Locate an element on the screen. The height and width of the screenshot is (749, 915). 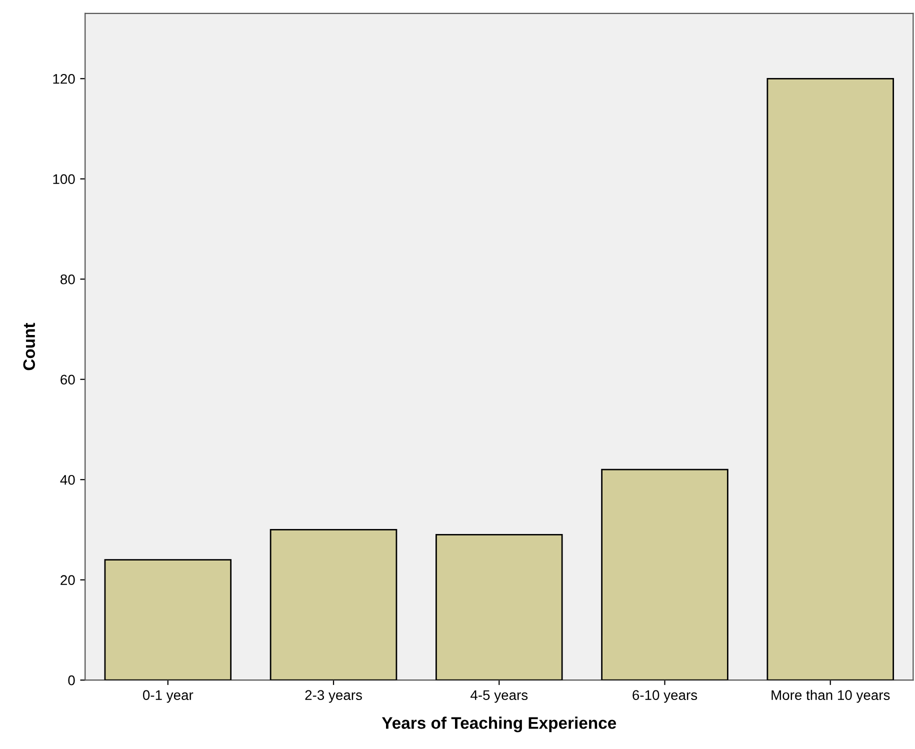
x-tick-label: More than 10 years is located at coordinates (831, 696).